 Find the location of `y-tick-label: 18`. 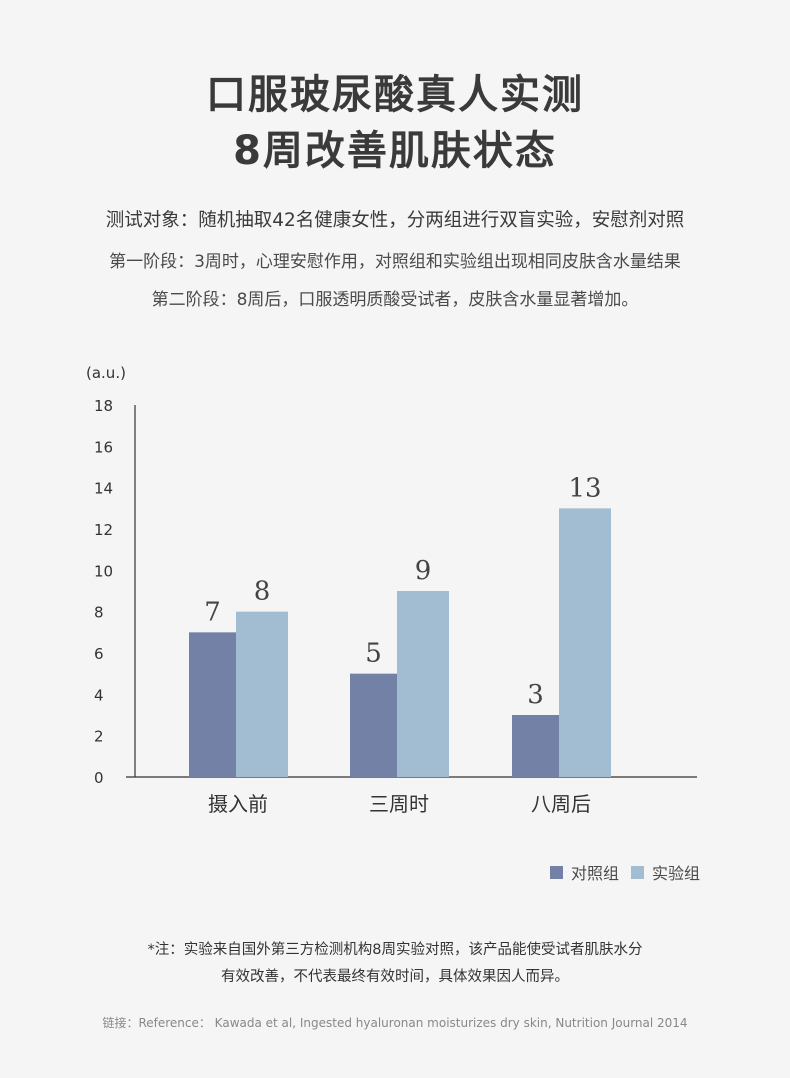

y-tick-label: 18 is located at coordinates (103, 406).